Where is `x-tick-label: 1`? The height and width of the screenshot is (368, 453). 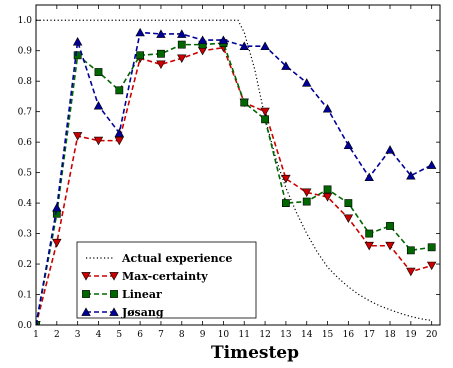
x-tick-label: 1 is located at coordinates (36, 335).